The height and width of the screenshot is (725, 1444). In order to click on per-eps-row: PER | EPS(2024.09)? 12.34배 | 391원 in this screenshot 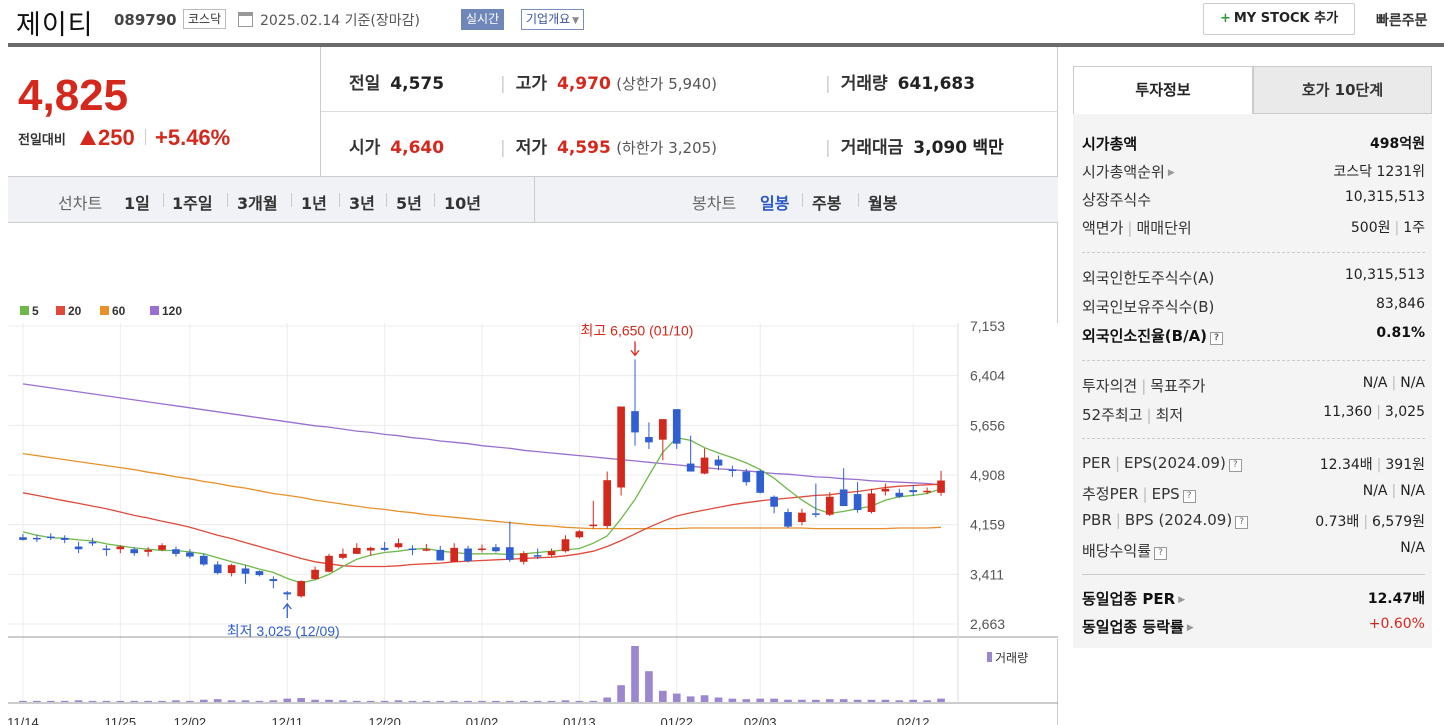, I will do `click(1253, 463)`.